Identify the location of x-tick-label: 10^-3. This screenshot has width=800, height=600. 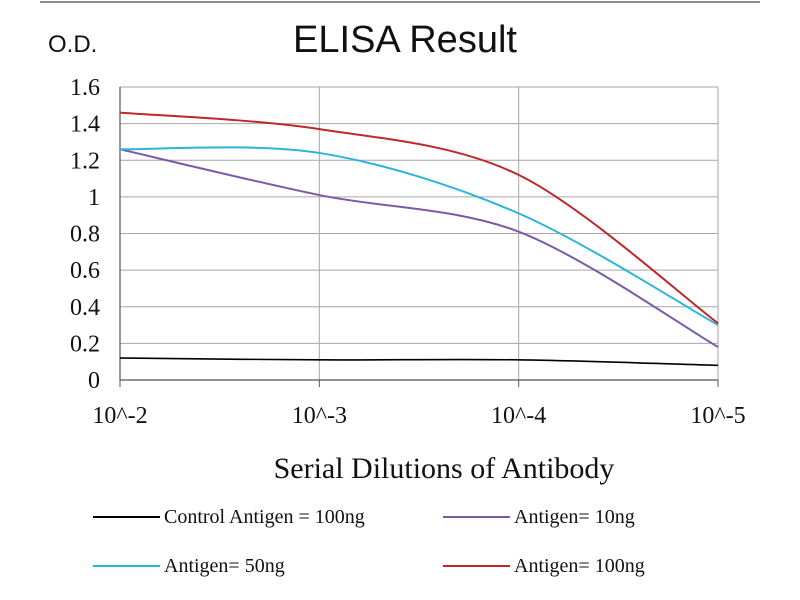
(319, 416).